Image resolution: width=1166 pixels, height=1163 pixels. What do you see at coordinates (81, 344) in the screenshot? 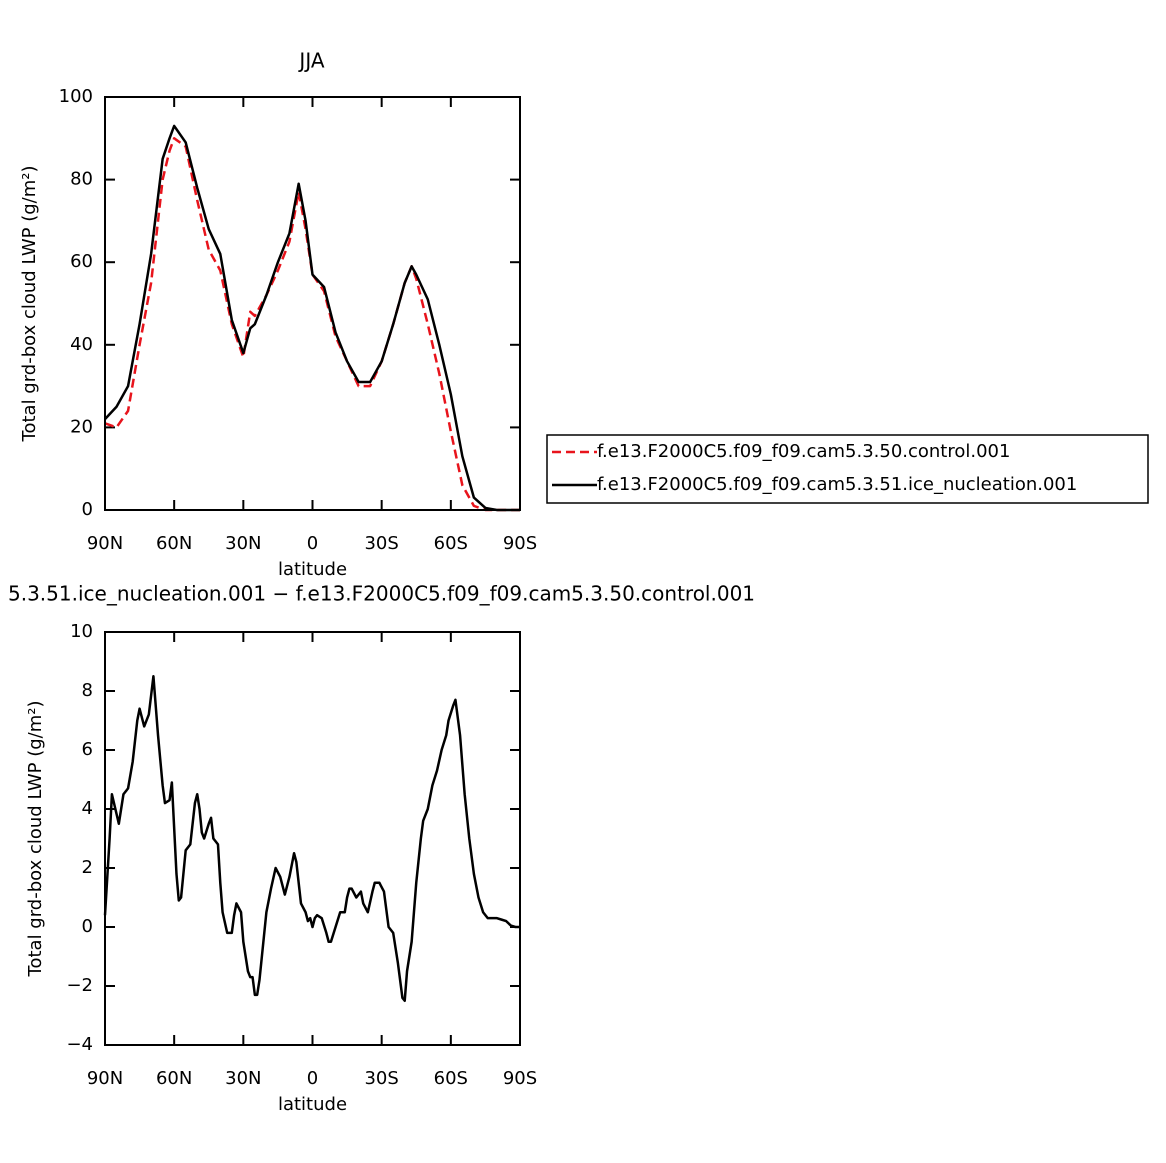
I see `y-tick-label: 40` at bounding box center [81, 344].